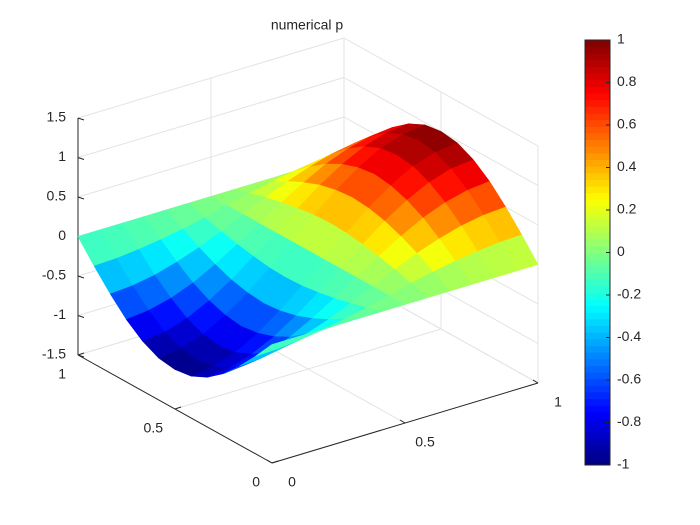 This screenshot has width=700, height=525. I want to click on chart-title: numerical p, so click(307, 25).